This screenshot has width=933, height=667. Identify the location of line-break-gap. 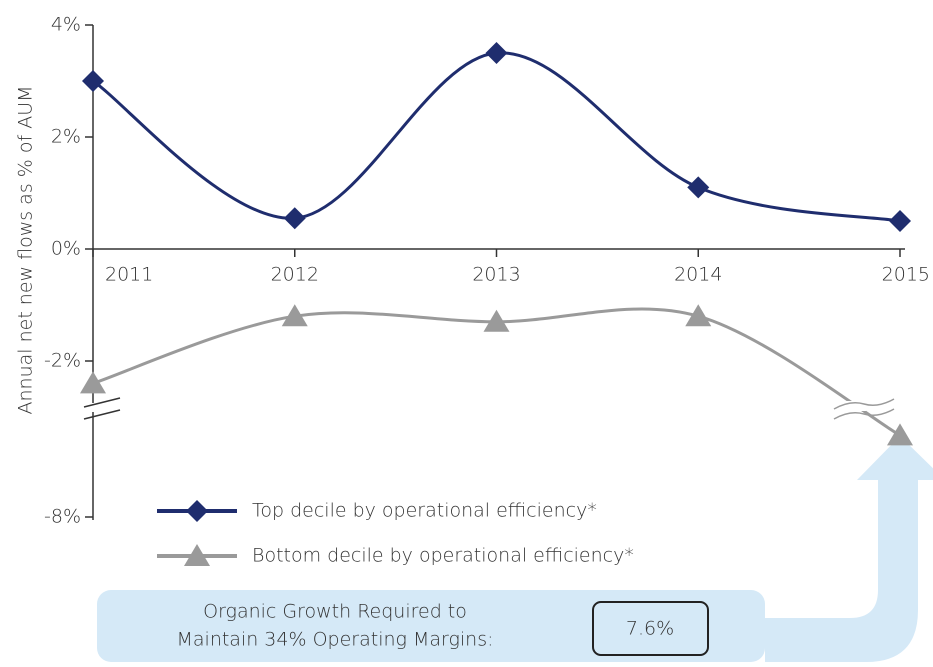
(851, 406).